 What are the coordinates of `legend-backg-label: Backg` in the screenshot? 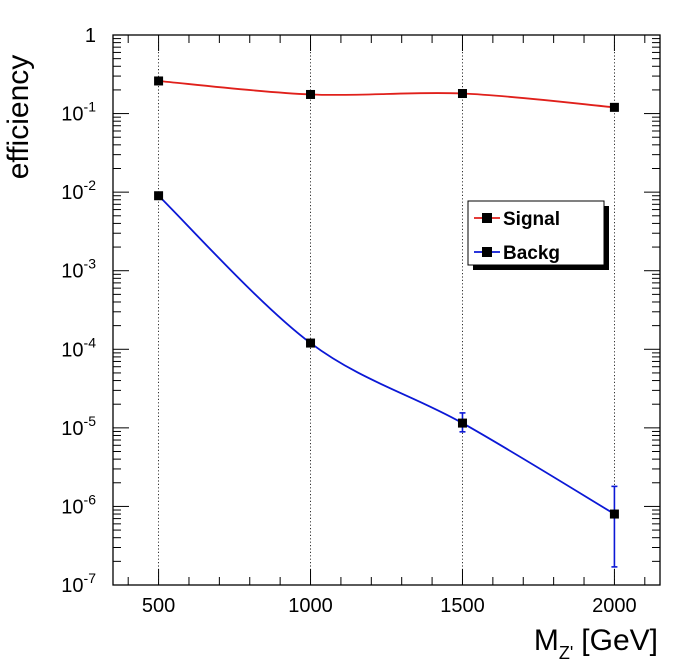 It's located at (531, 253).